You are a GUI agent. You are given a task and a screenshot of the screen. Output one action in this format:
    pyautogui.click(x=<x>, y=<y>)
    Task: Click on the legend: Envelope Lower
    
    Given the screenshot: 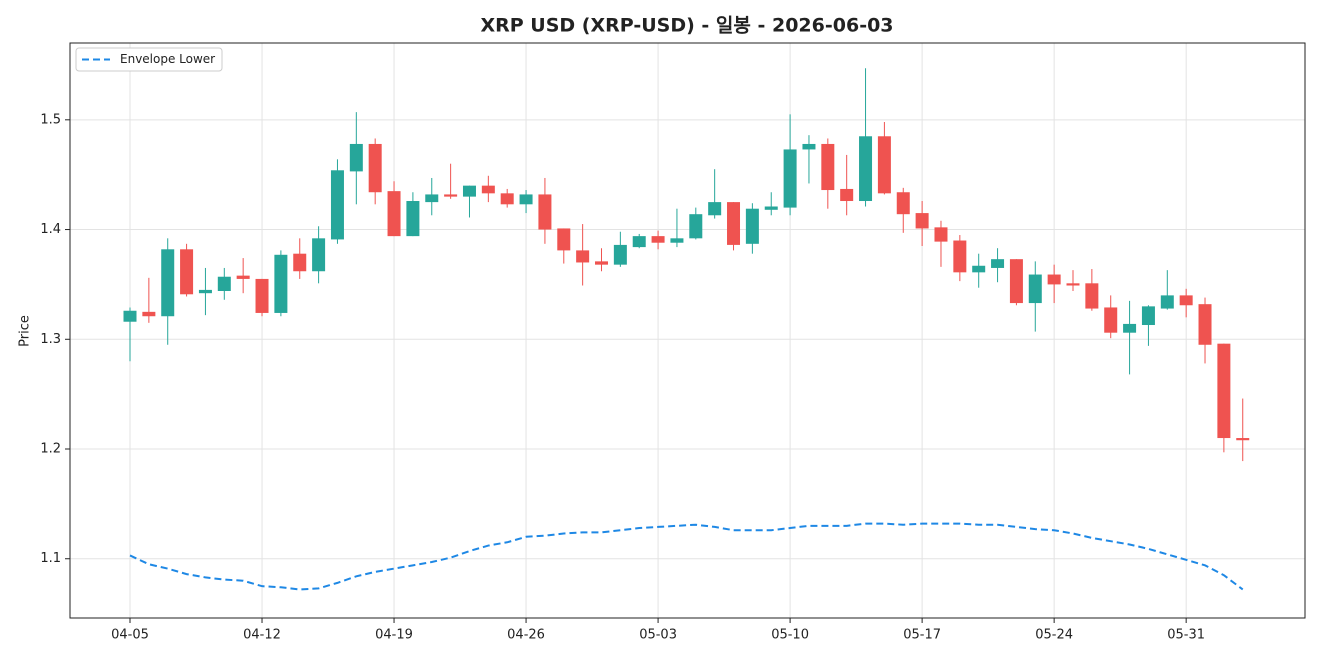 What is the action you would take?
    pyautogui.click(x=149, y=59)
    